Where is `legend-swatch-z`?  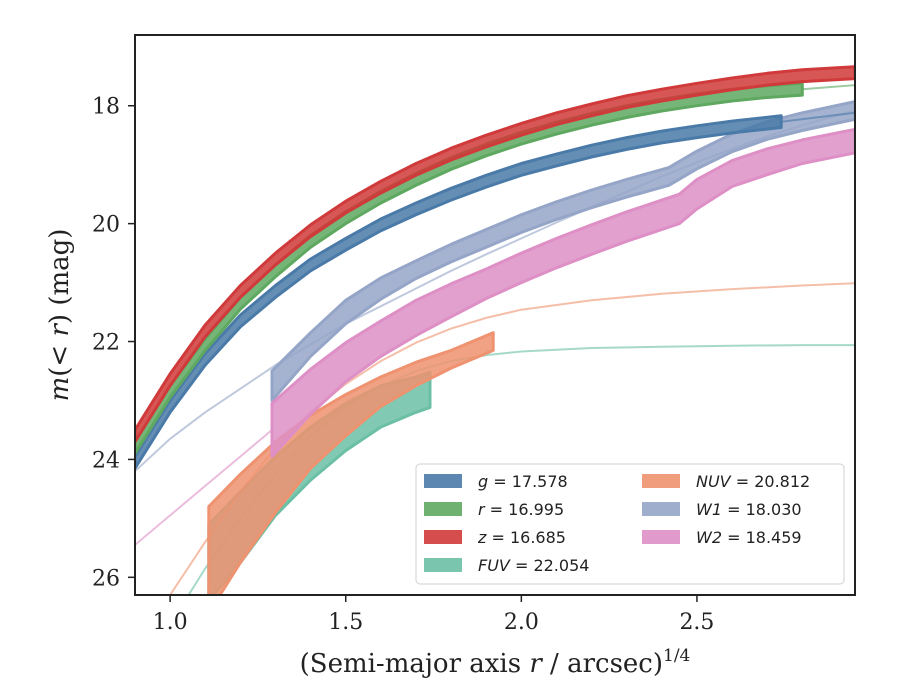
legend-swatch-z is located at coordinates (443, 537).